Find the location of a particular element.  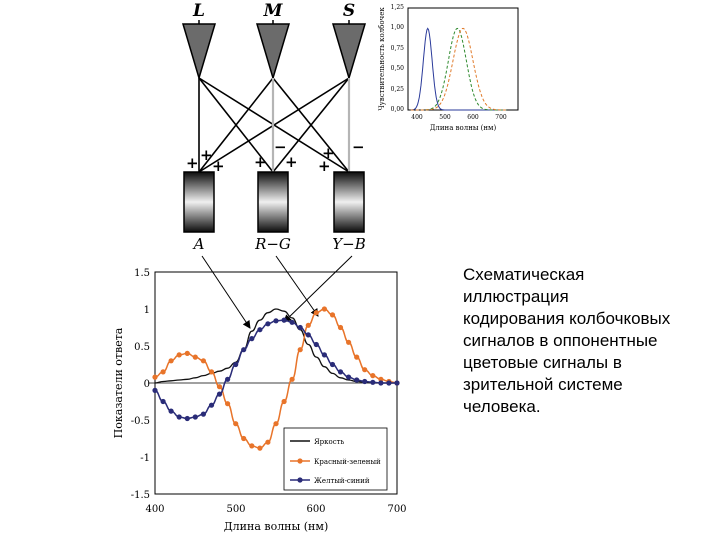

legend-label-red-green: Красный-зеленый is located at coordinates (347, 462).